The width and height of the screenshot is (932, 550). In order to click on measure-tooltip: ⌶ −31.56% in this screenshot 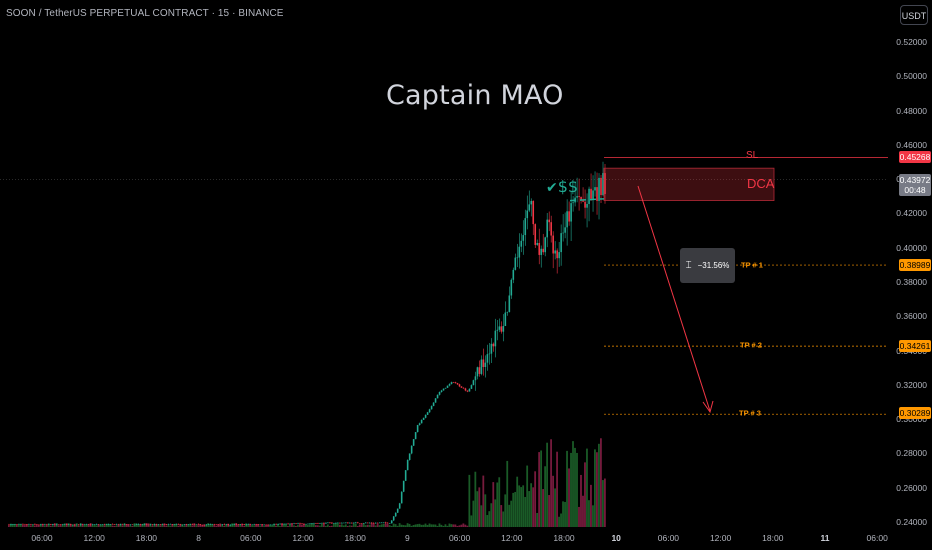, I will do `click(707, 265)`.